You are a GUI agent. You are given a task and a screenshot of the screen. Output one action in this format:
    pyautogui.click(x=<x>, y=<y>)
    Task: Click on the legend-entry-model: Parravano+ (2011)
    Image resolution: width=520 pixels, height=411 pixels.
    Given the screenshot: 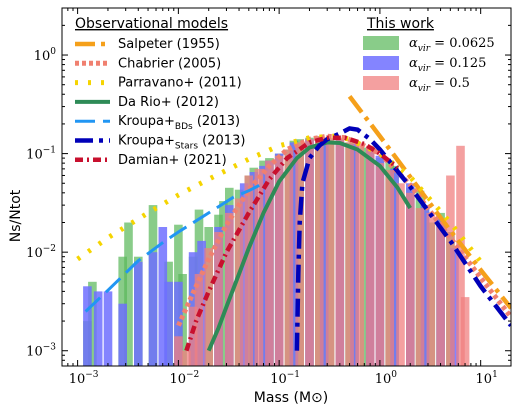 What is the action you would take?
    pyautogui.click(x=180, y=83)
    